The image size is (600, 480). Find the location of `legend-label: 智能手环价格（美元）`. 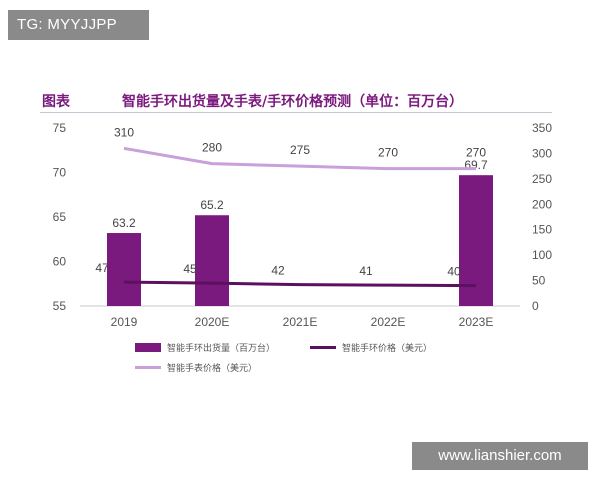

legend-label: 智能手环价格（美元） is located at coordinates (387, 348).